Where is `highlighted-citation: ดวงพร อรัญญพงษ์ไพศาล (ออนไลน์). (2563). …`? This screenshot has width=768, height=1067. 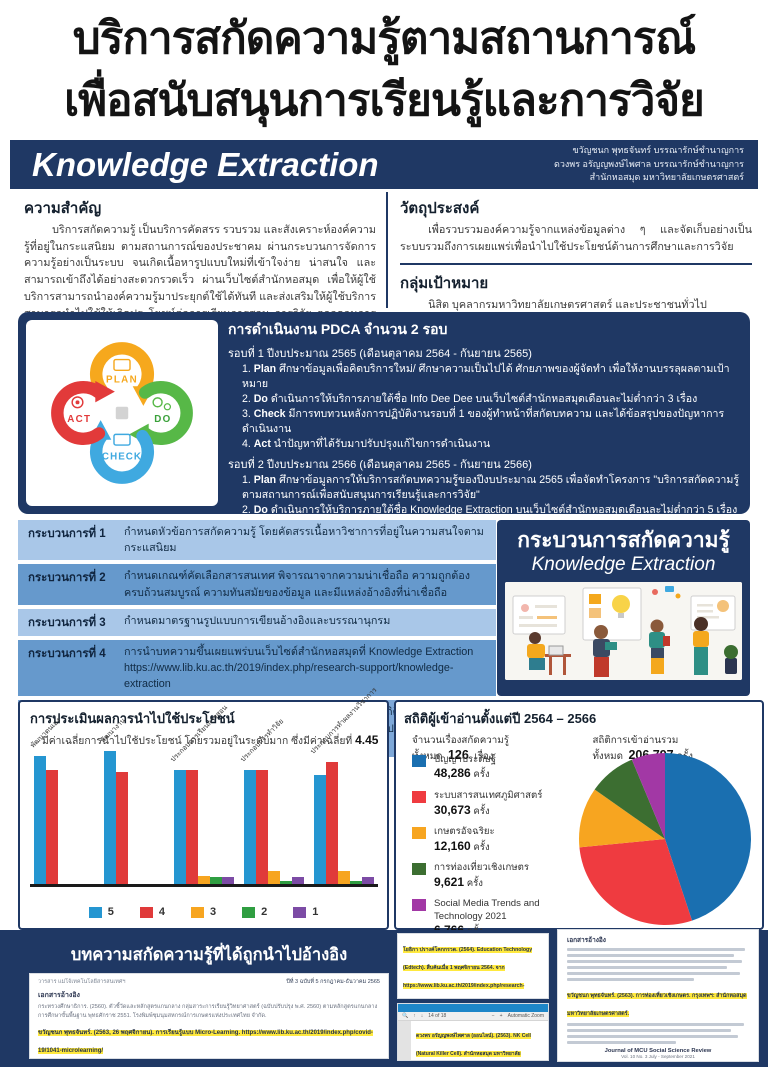
highlighted-citation: ดวงพร อรัญญพงษ์ไพศาล (ออนไลน์). (2563). … is located at coordinates (479, 1046).